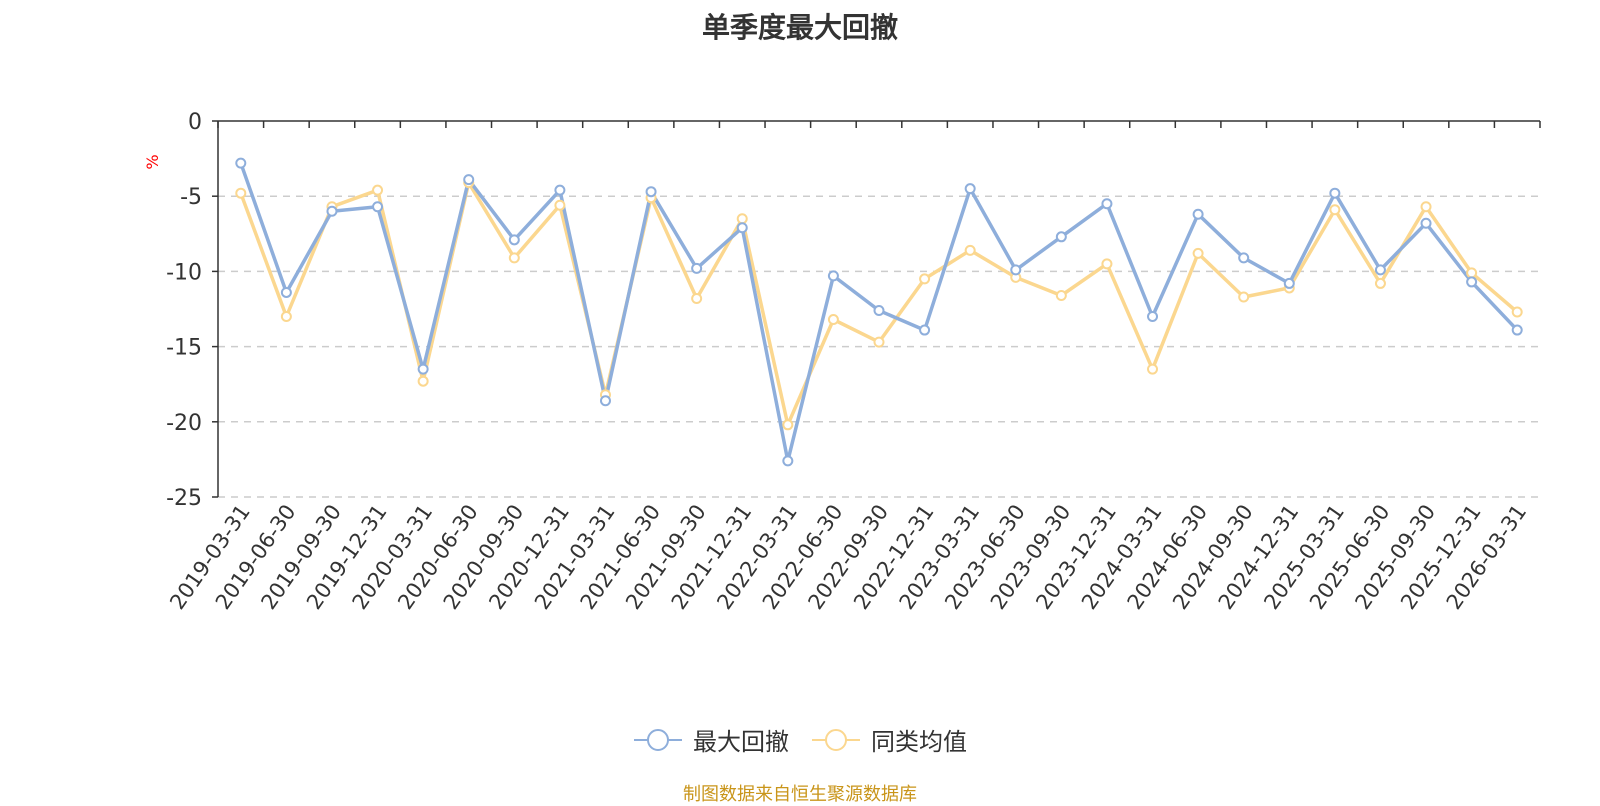 The width and height of the screenshot is (1600, 806). Describe the element at coordinates (184, 498) in the screenshot. I see `y-tick-label-5: -25` at that location.